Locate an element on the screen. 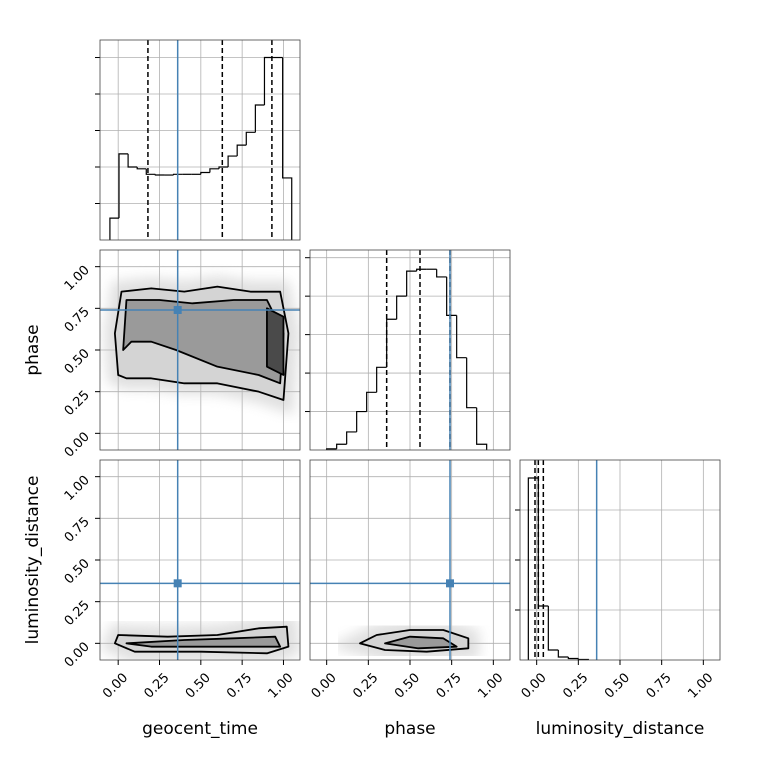  x-axis-label: geocent_time is located at coordinates (200, 729).